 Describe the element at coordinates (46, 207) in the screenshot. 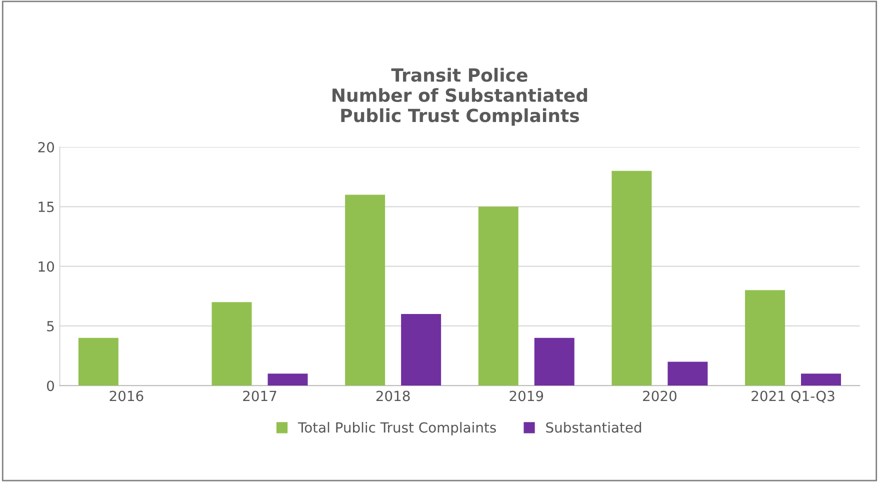

I see `y-tick-label: 15` at that location.